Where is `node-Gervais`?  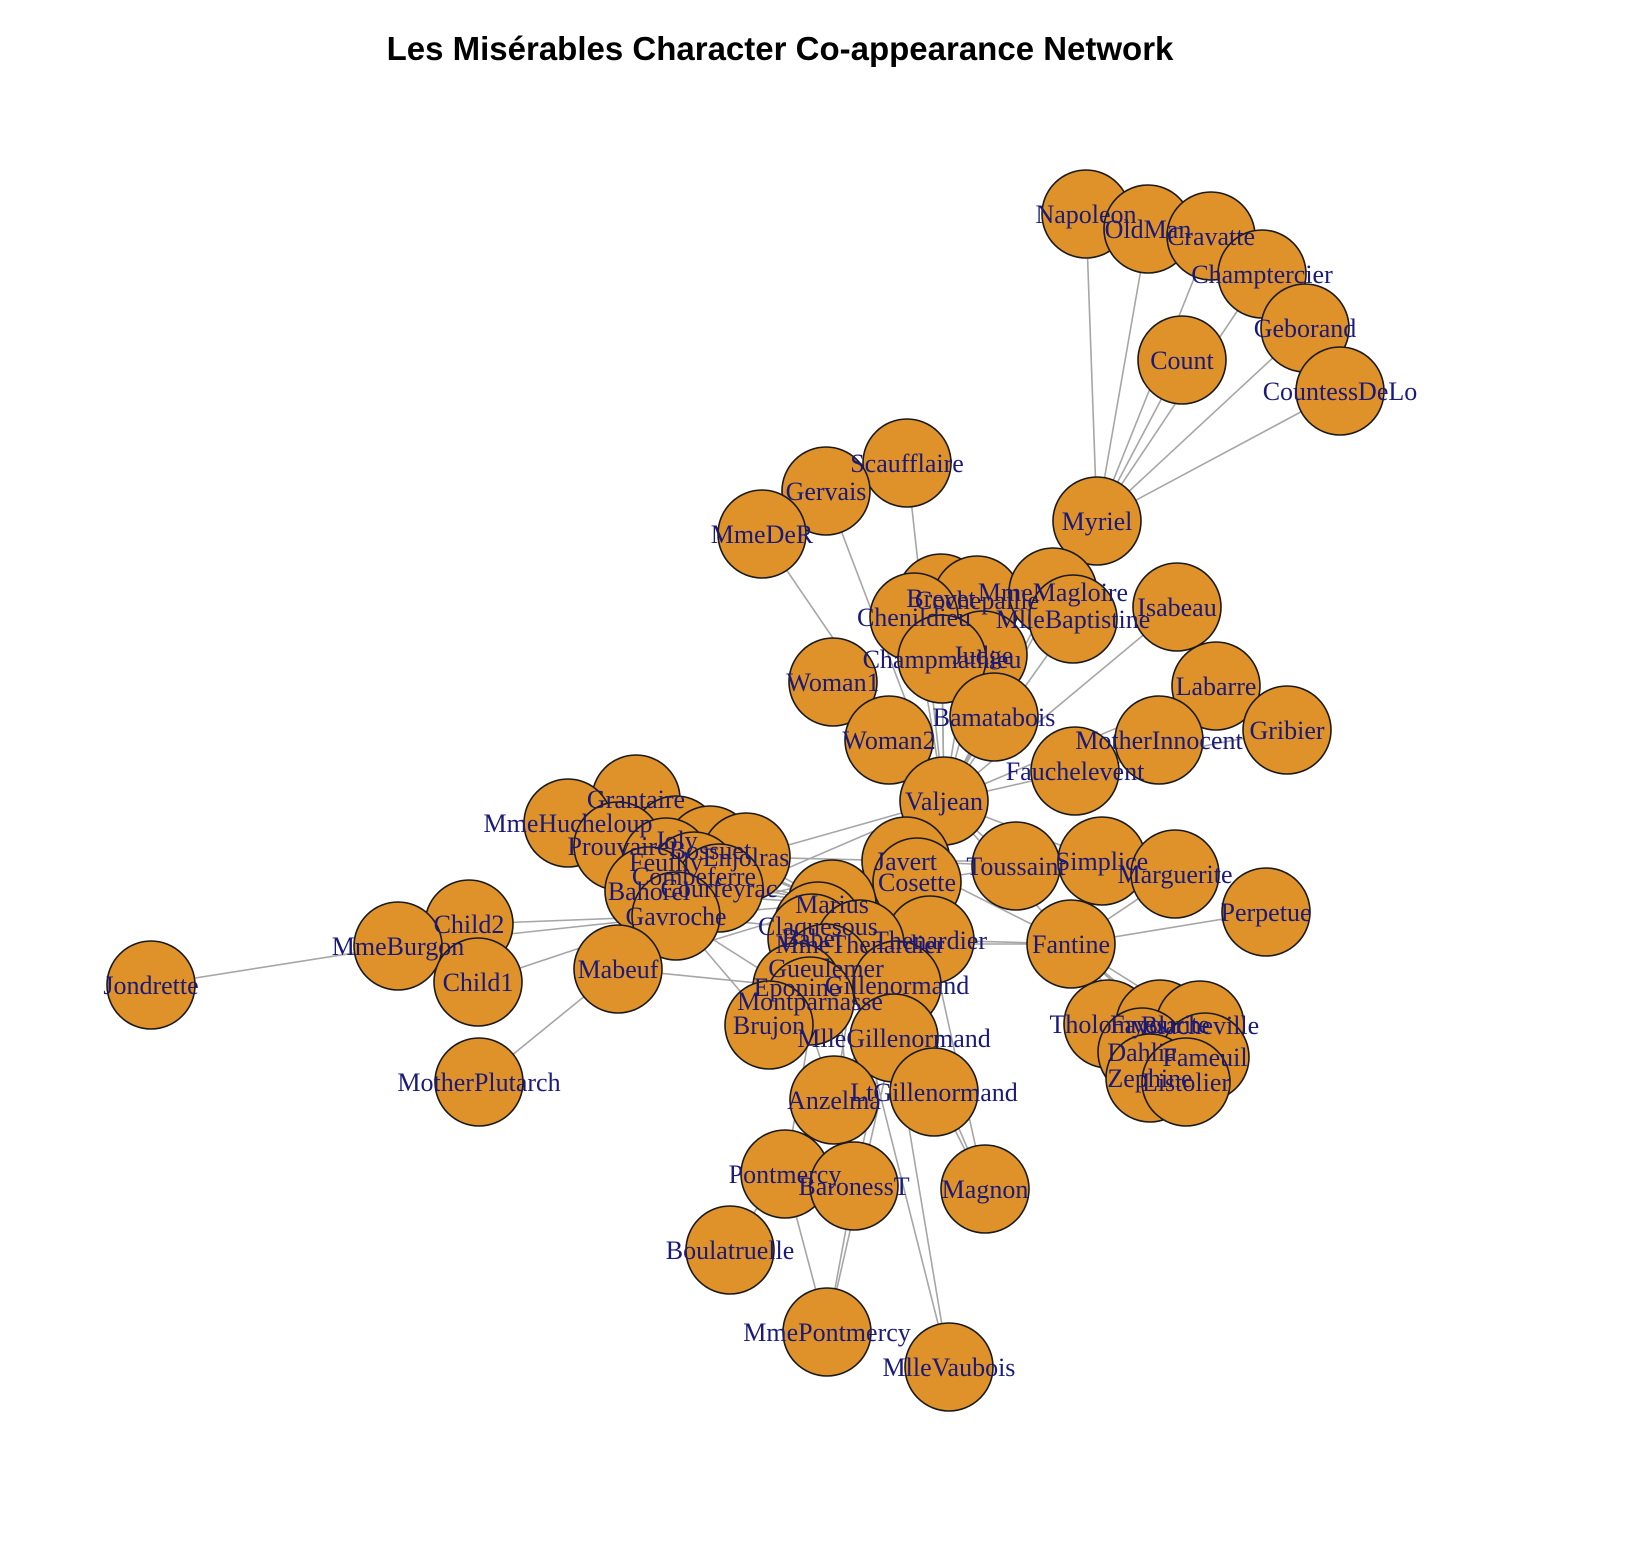 node-Gervais is located at coordinates (826, 491).